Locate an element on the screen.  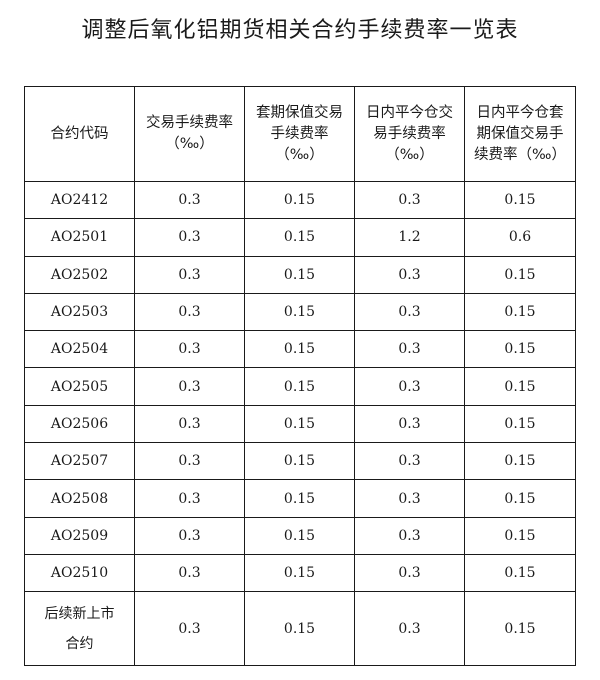
cell-contract-code: 后续新上市合约 is located at coordinates (79, 629).